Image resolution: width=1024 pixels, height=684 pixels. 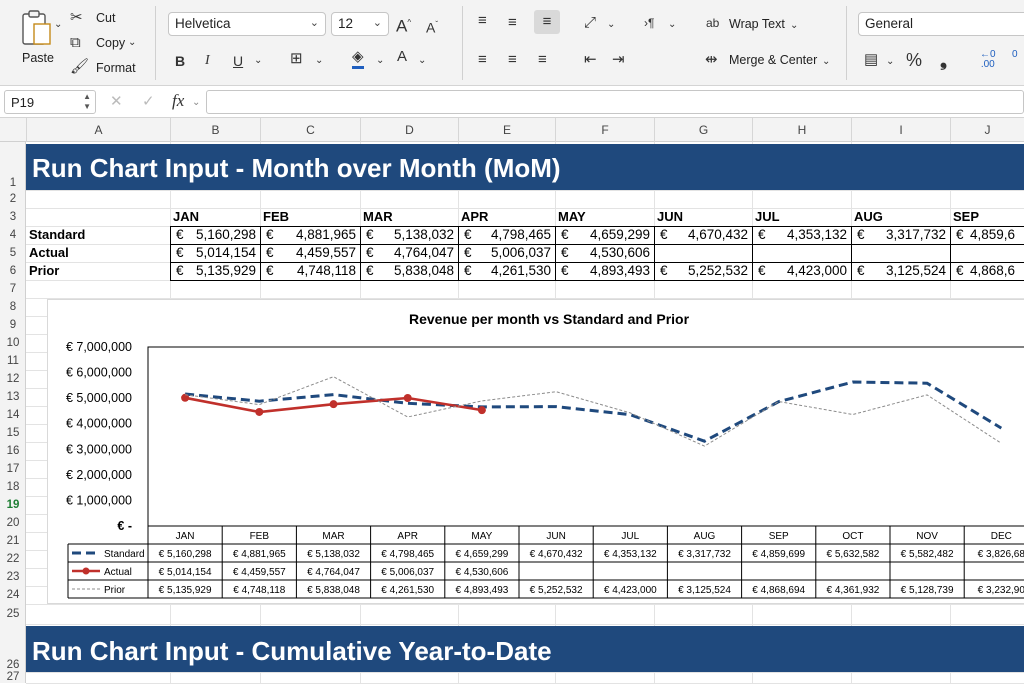 I want to click on row-header-11: 11, so click(x=13, y=361).